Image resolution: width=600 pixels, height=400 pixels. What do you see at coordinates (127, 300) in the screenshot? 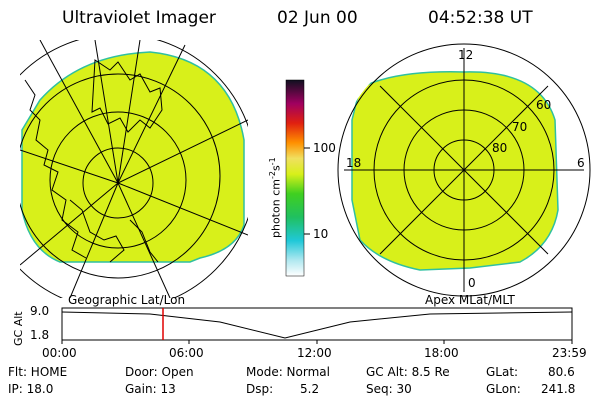
I see `geographic-caption: Geographic Lat/Lon` at bounding box center [127, 300].